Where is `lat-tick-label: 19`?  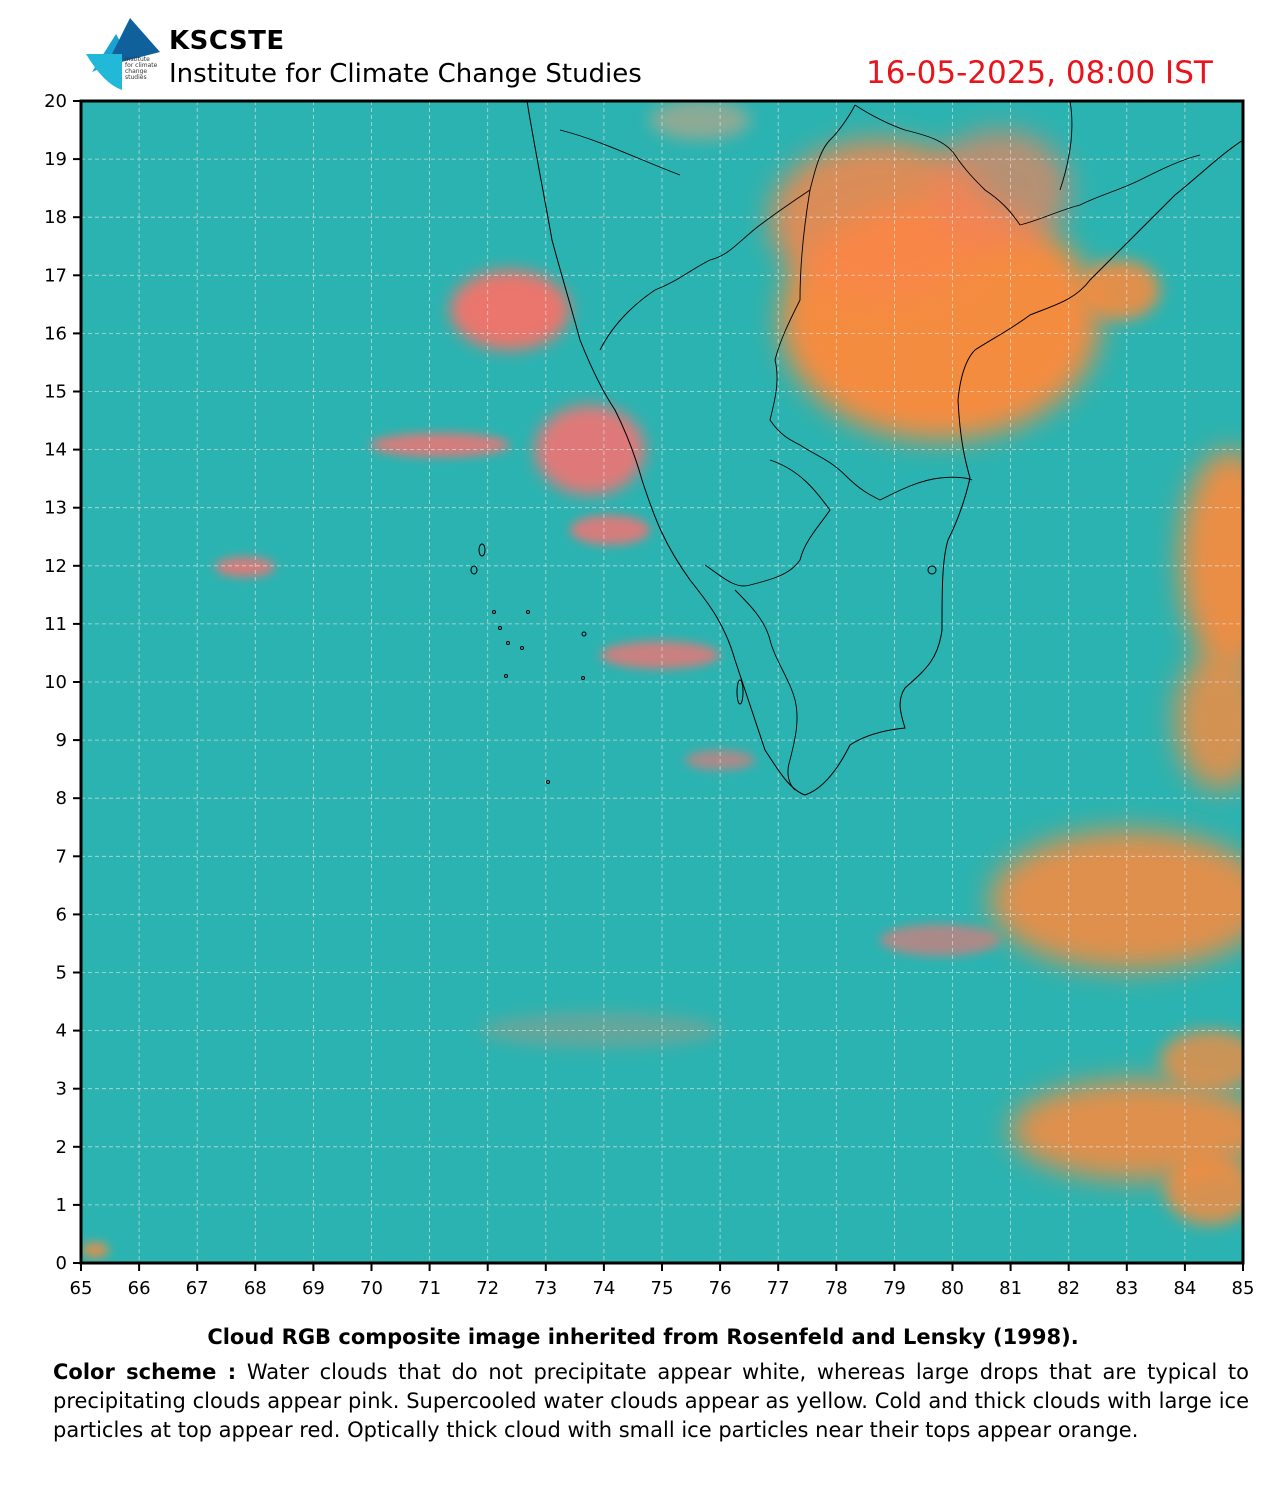
lat-tick-label: 19 is located at coordinates (55, 159).